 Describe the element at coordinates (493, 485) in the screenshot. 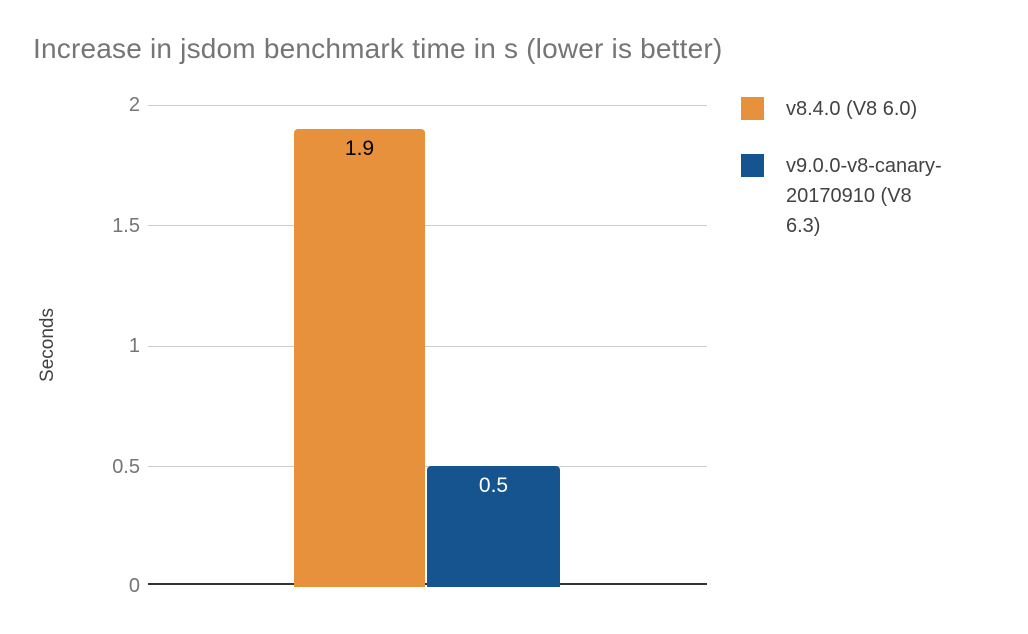

I see `bar-value-label-v9-0-0-canary: 0.5` at that location.